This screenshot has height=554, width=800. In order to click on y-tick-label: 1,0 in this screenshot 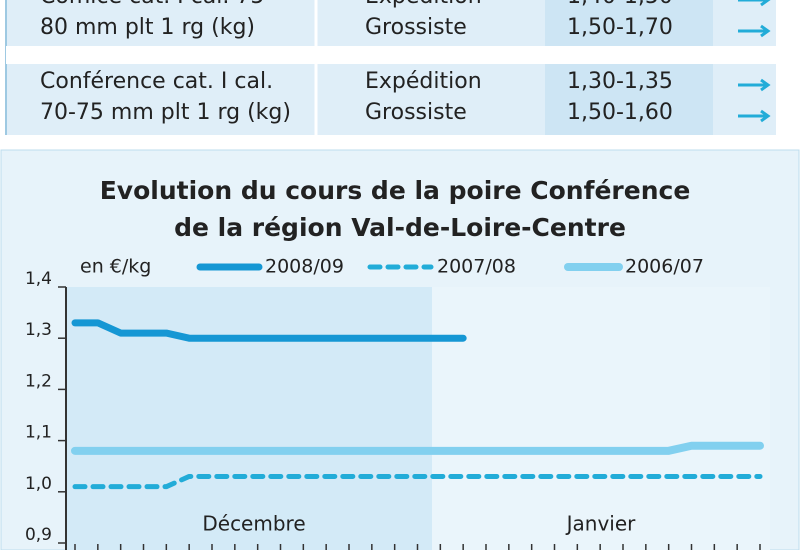, I will do `click(38, 484)`.